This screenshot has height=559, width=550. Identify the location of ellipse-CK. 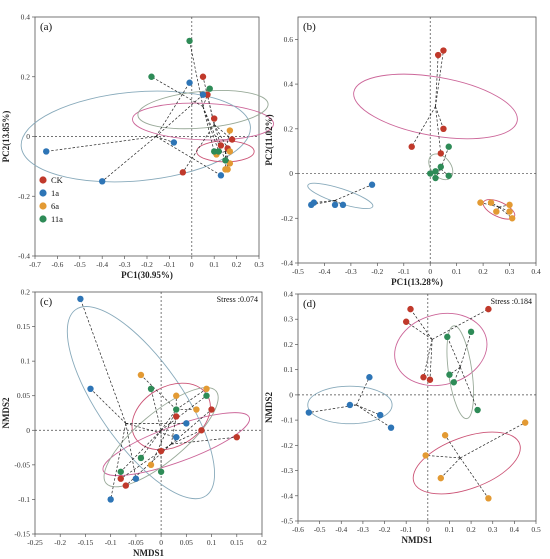
(176, 444).